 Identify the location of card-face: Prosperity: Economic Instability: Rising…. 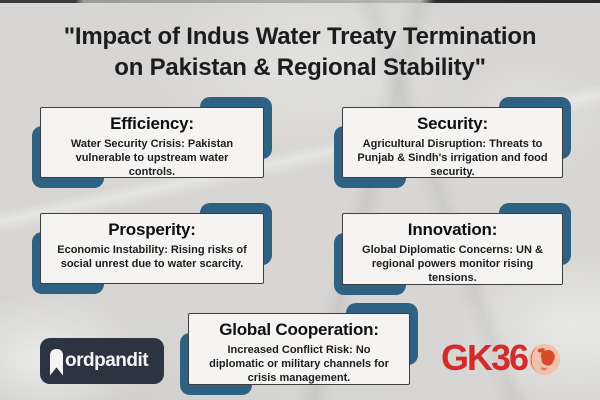
(152, 248).